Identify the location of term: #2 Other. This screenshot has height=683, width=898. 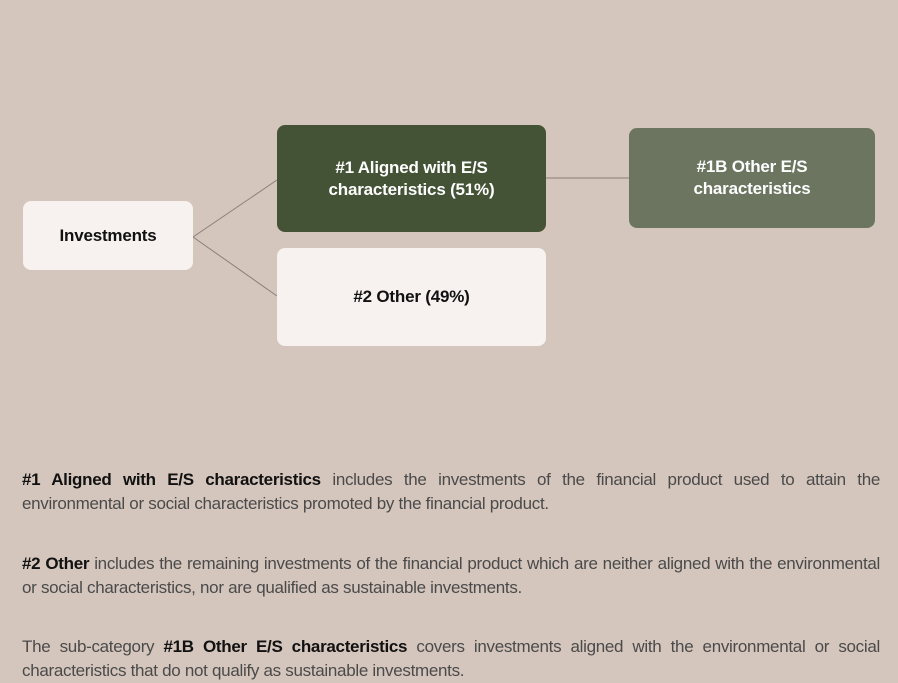
(56, 563).